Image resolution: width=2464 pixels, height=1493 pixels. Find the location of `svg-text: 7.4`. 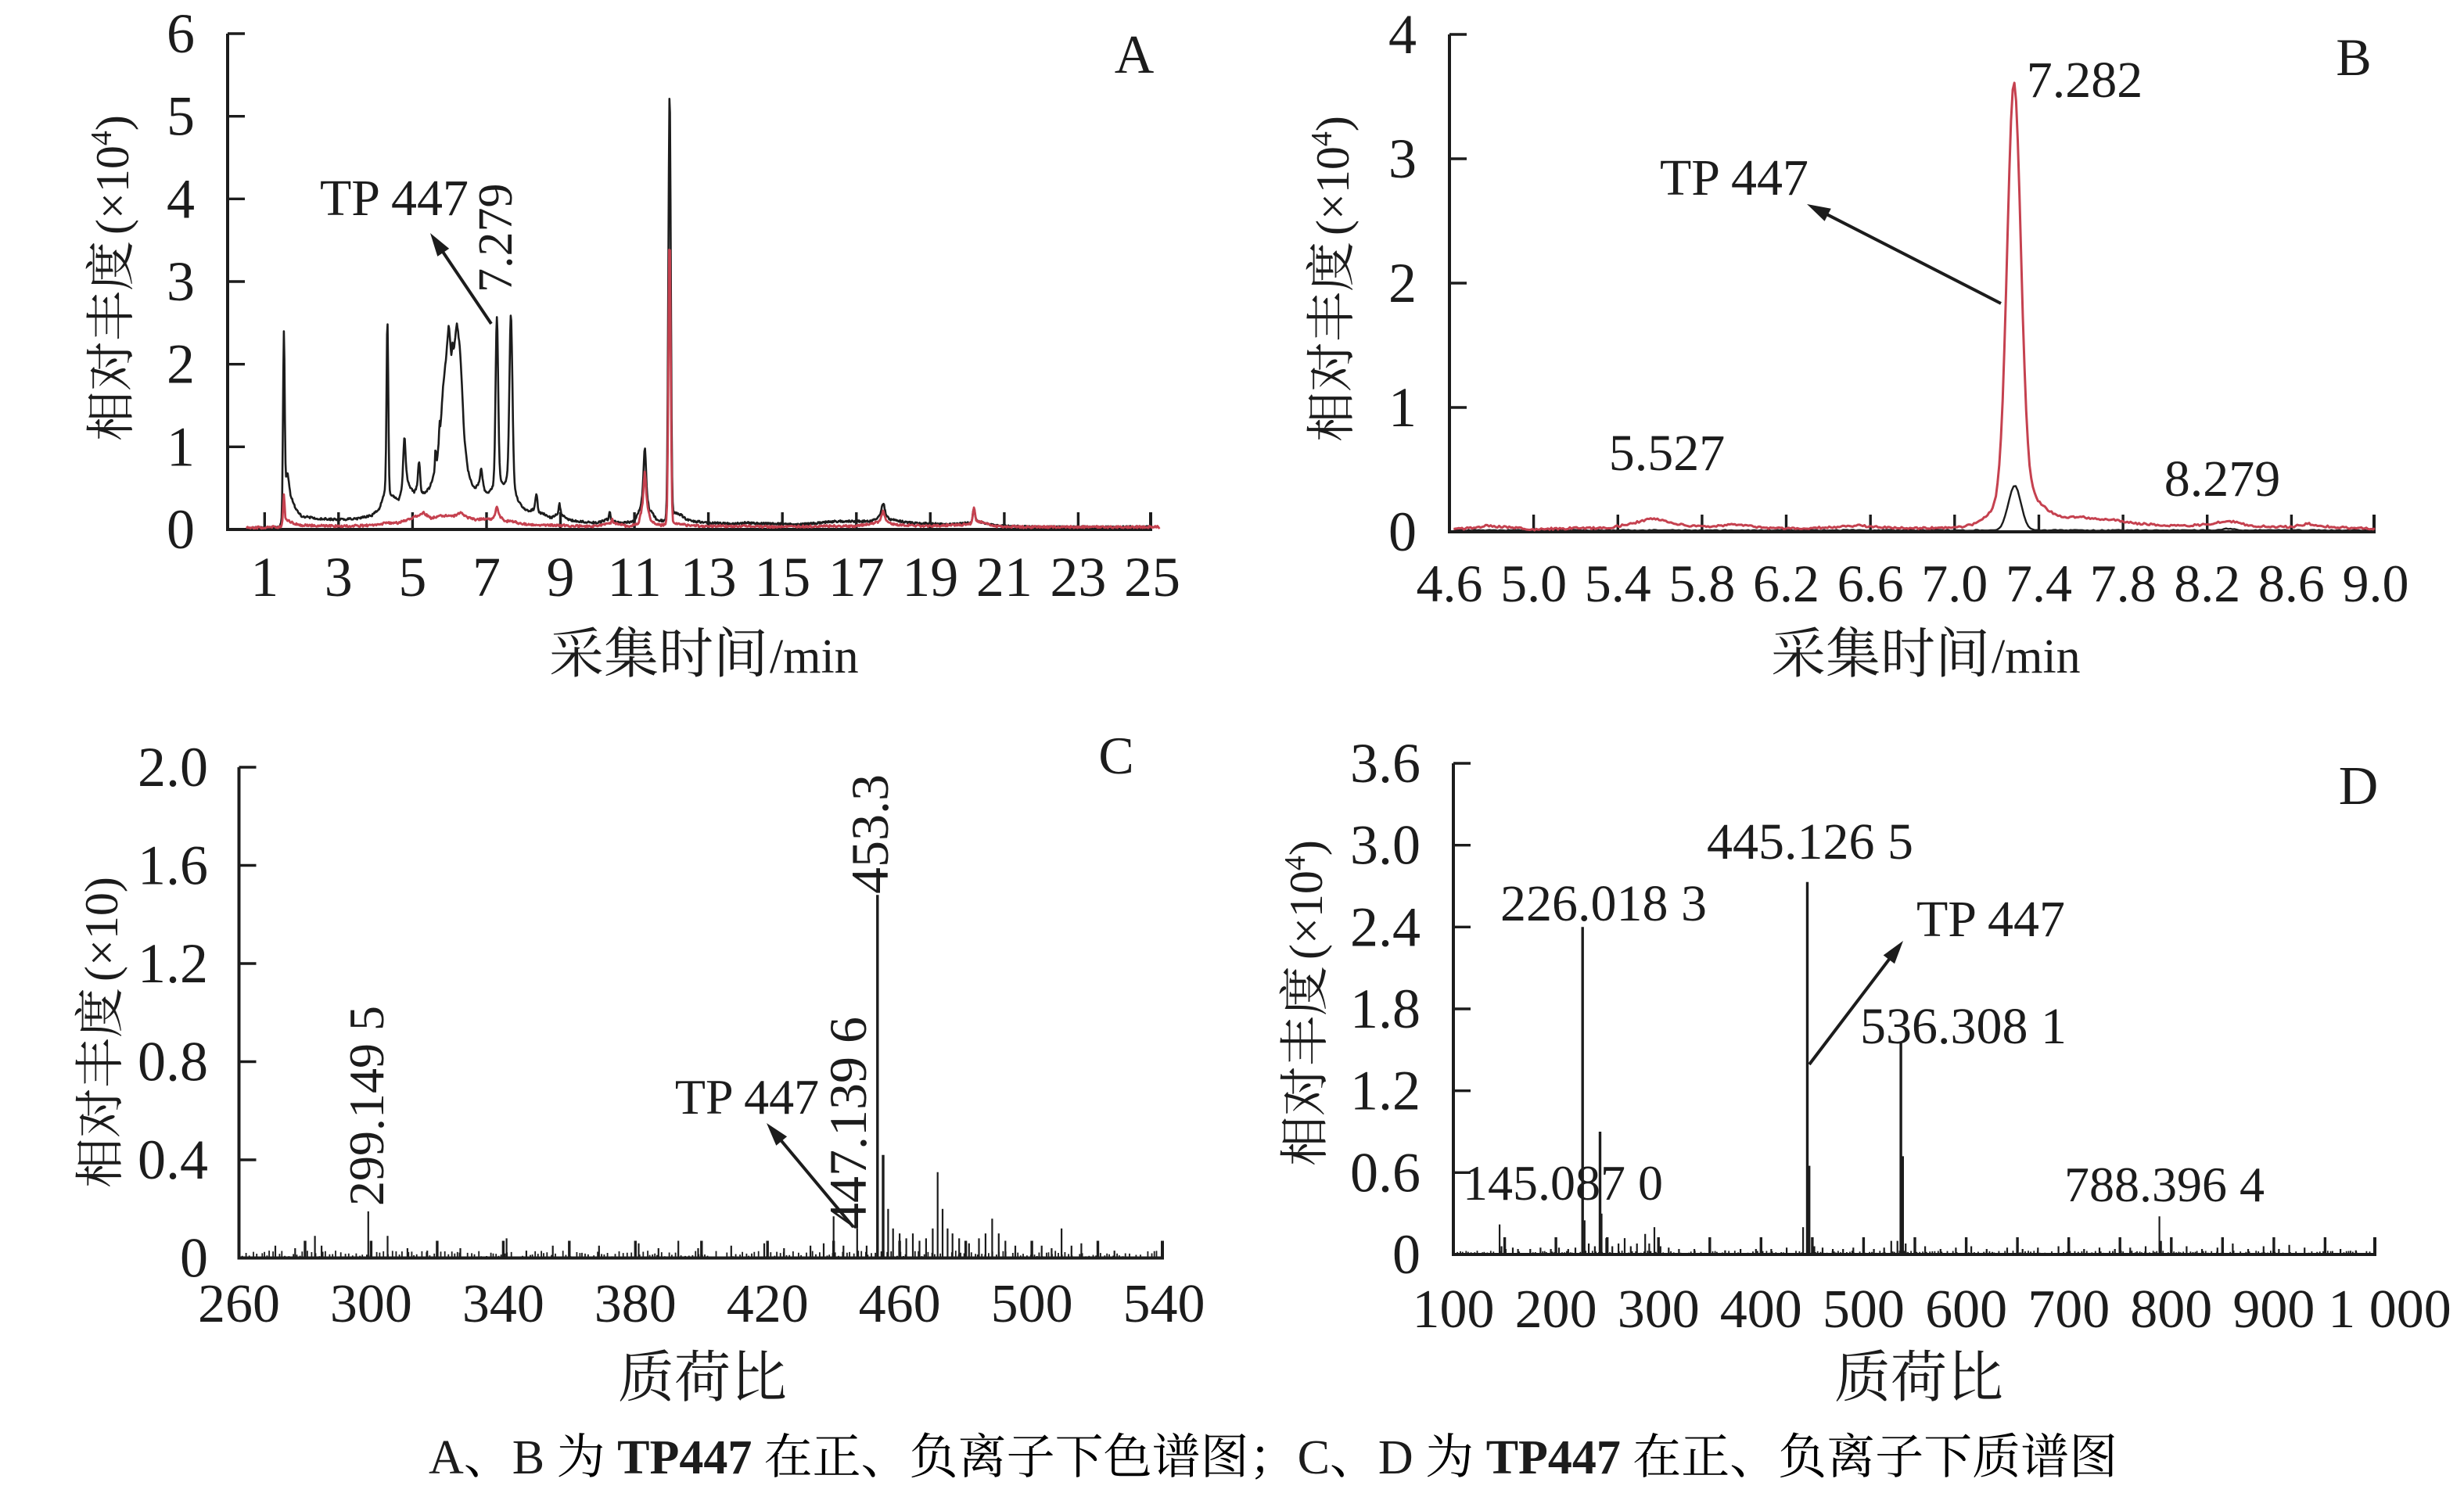

svg-text: 7.4 is located at coordinates (2039, 583).